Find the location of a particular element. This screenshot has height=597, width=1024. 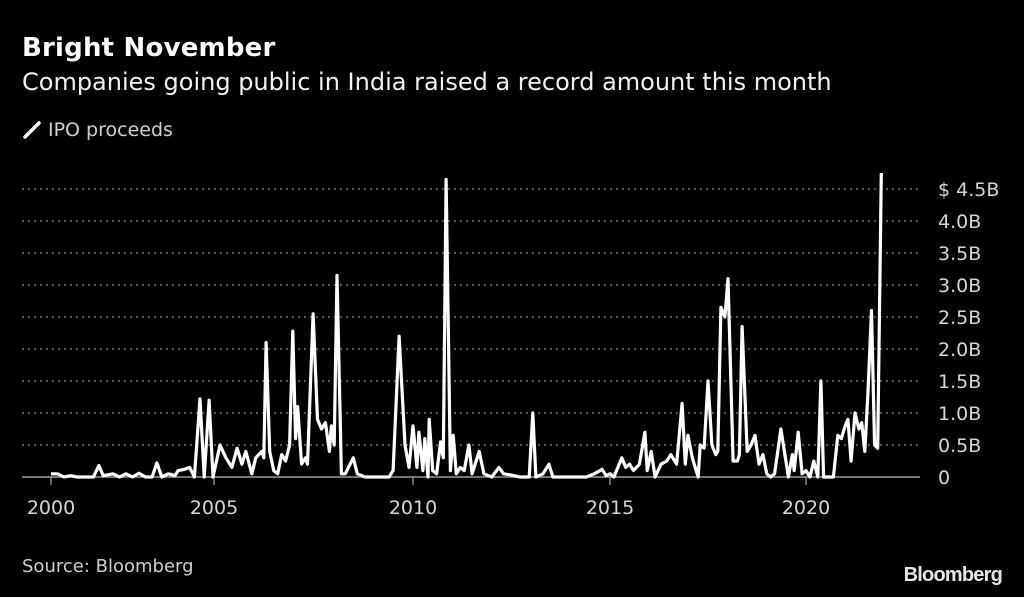

y-tick-label: 3.5B is located at coordinates (959, 254).